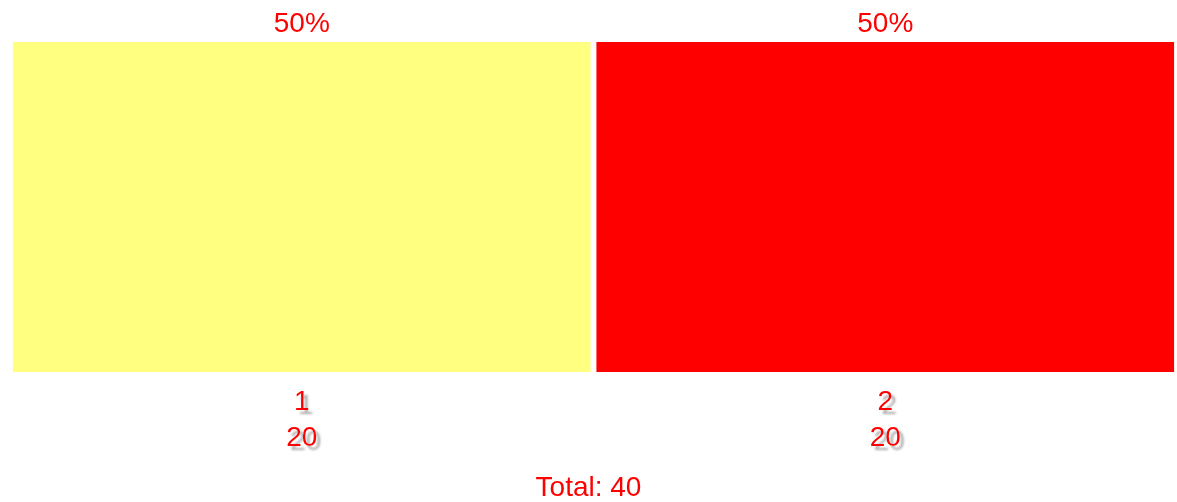  I want to click on text: Total: 40, so click(588, 486).